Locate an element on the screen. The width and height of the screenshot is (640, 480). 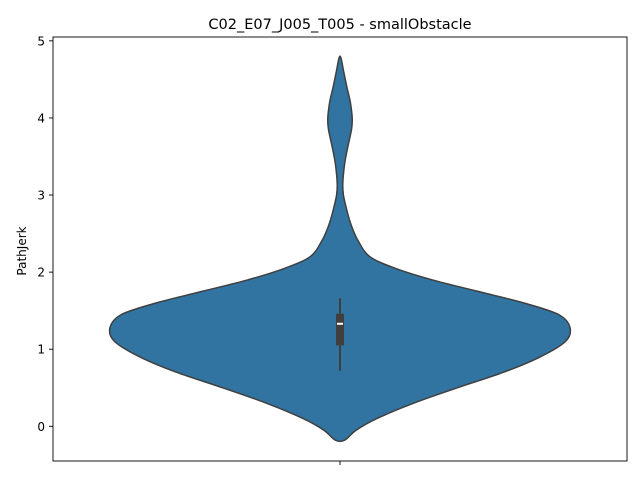
y-tick-label: 4 is located at coordinates (41, 118).